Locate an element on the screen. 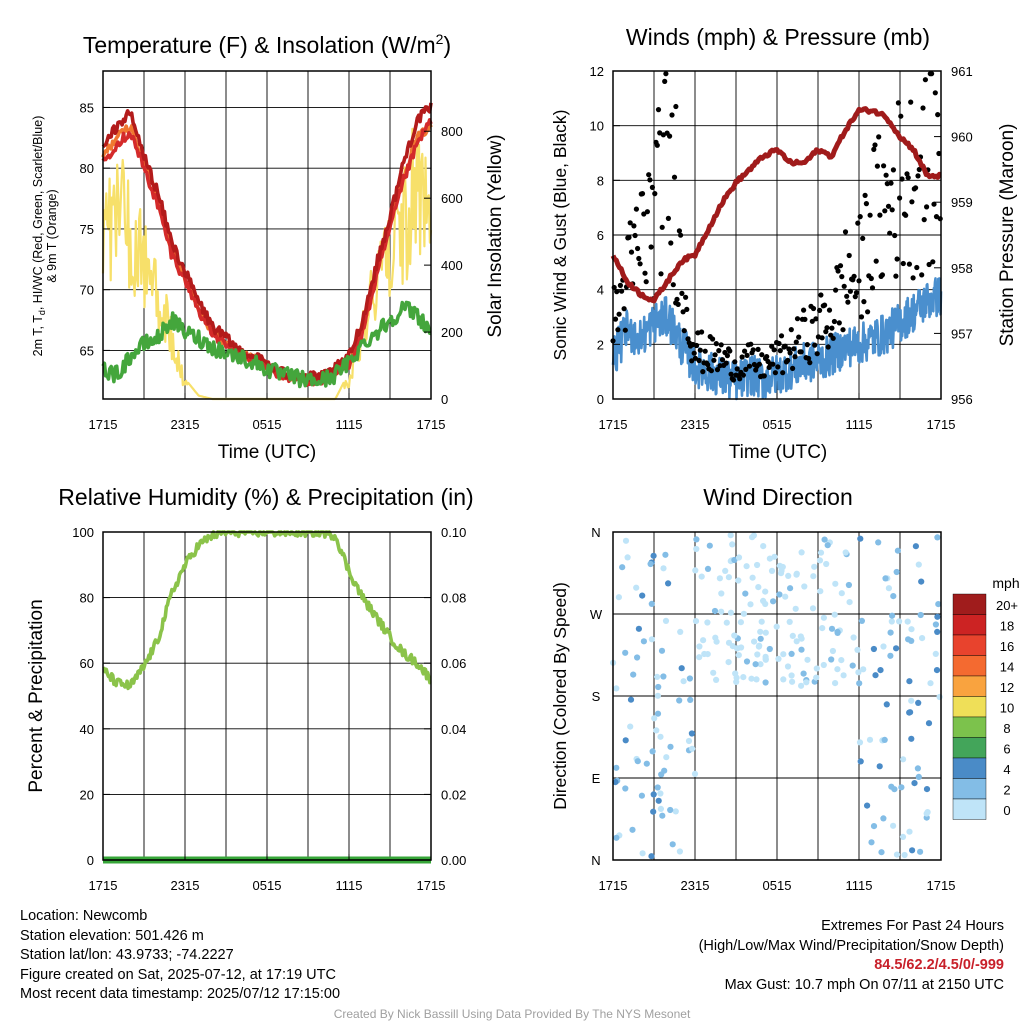  extremes-values: 84.5/62.2/4.5/0/-999 is located at coordinates (939, 965).